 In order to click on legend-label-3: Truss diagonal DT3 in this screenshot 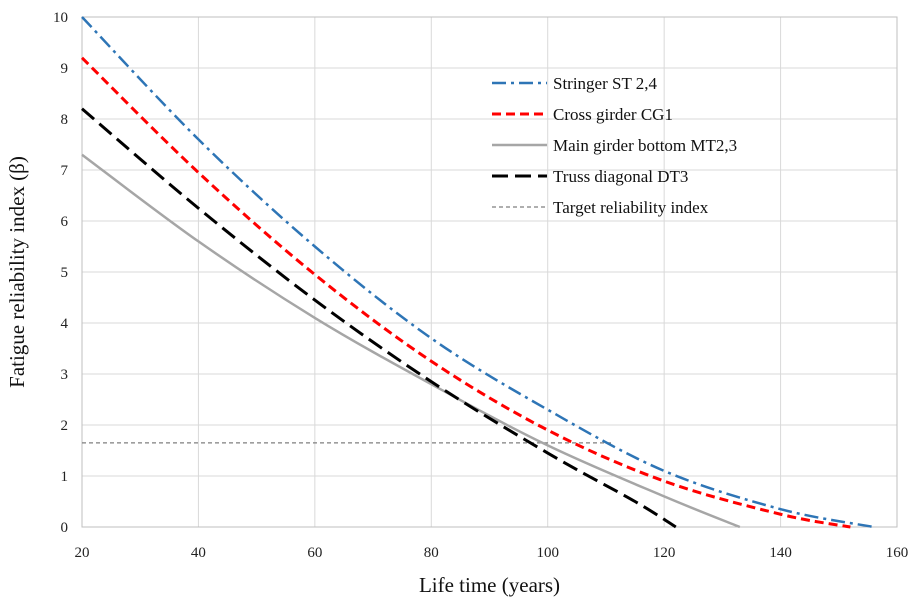, I will do `click(620, 176)`.